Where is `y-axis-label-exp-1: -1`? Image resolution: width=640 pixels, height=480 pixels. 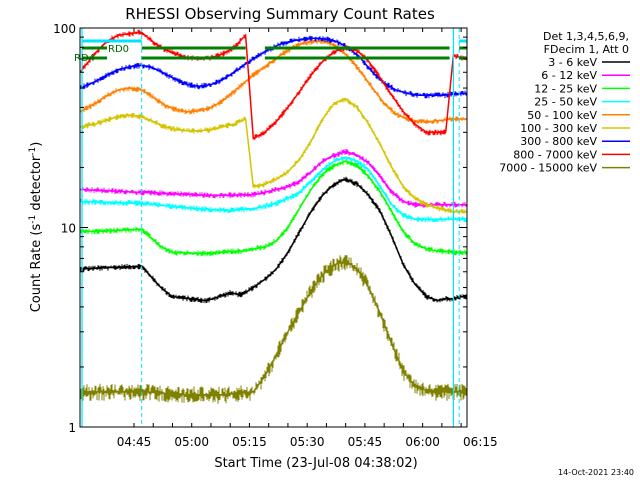
y-axis-label-exp-1: -1 is located at coordinates (33, 219).